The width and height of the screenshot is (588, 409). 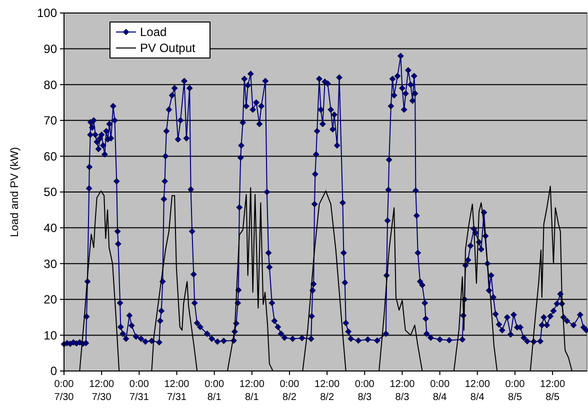 What do you see at coordinates (139, 391) in the screenshot?
I see `x-tick-label: 0:00 7/31` at bounding box center [139, 391].